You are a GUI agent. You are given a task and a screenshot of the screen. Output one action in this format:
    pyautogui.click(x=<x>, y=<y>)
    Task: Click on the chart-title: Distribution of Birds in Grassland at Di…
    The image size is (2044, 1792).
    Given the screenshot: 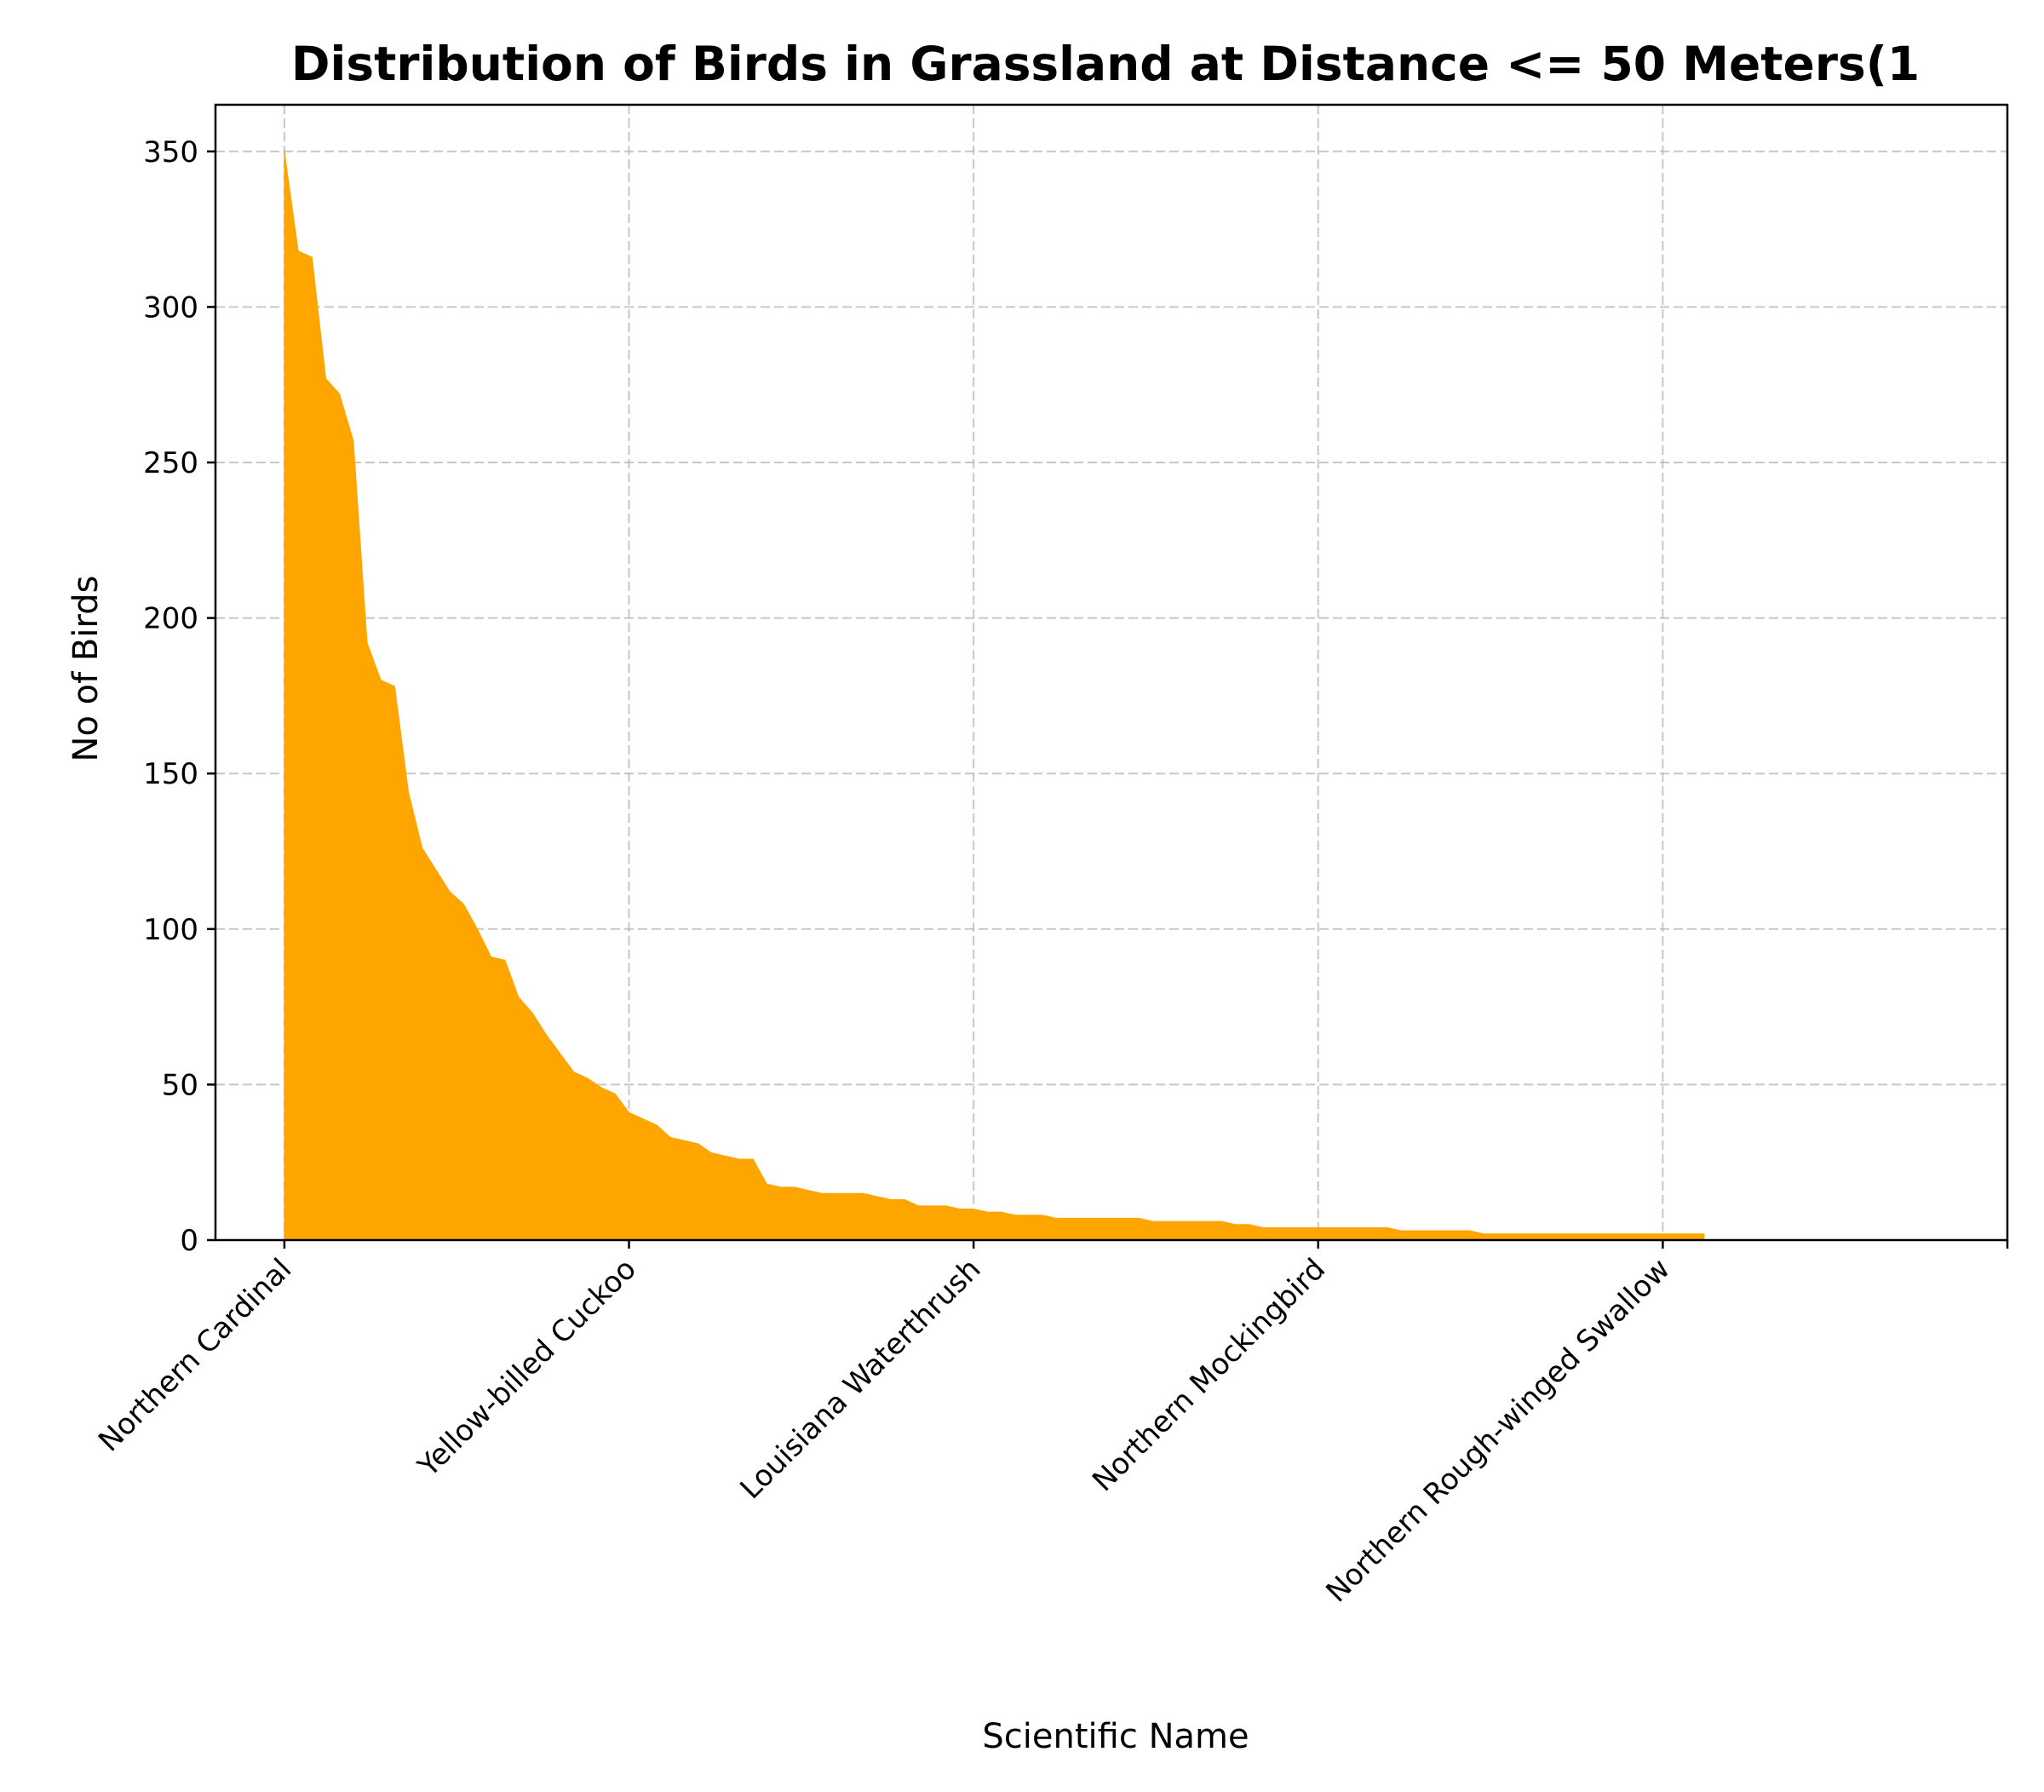 What is the action you would take?
    pyautogui.click(x=1105, y=64)
    